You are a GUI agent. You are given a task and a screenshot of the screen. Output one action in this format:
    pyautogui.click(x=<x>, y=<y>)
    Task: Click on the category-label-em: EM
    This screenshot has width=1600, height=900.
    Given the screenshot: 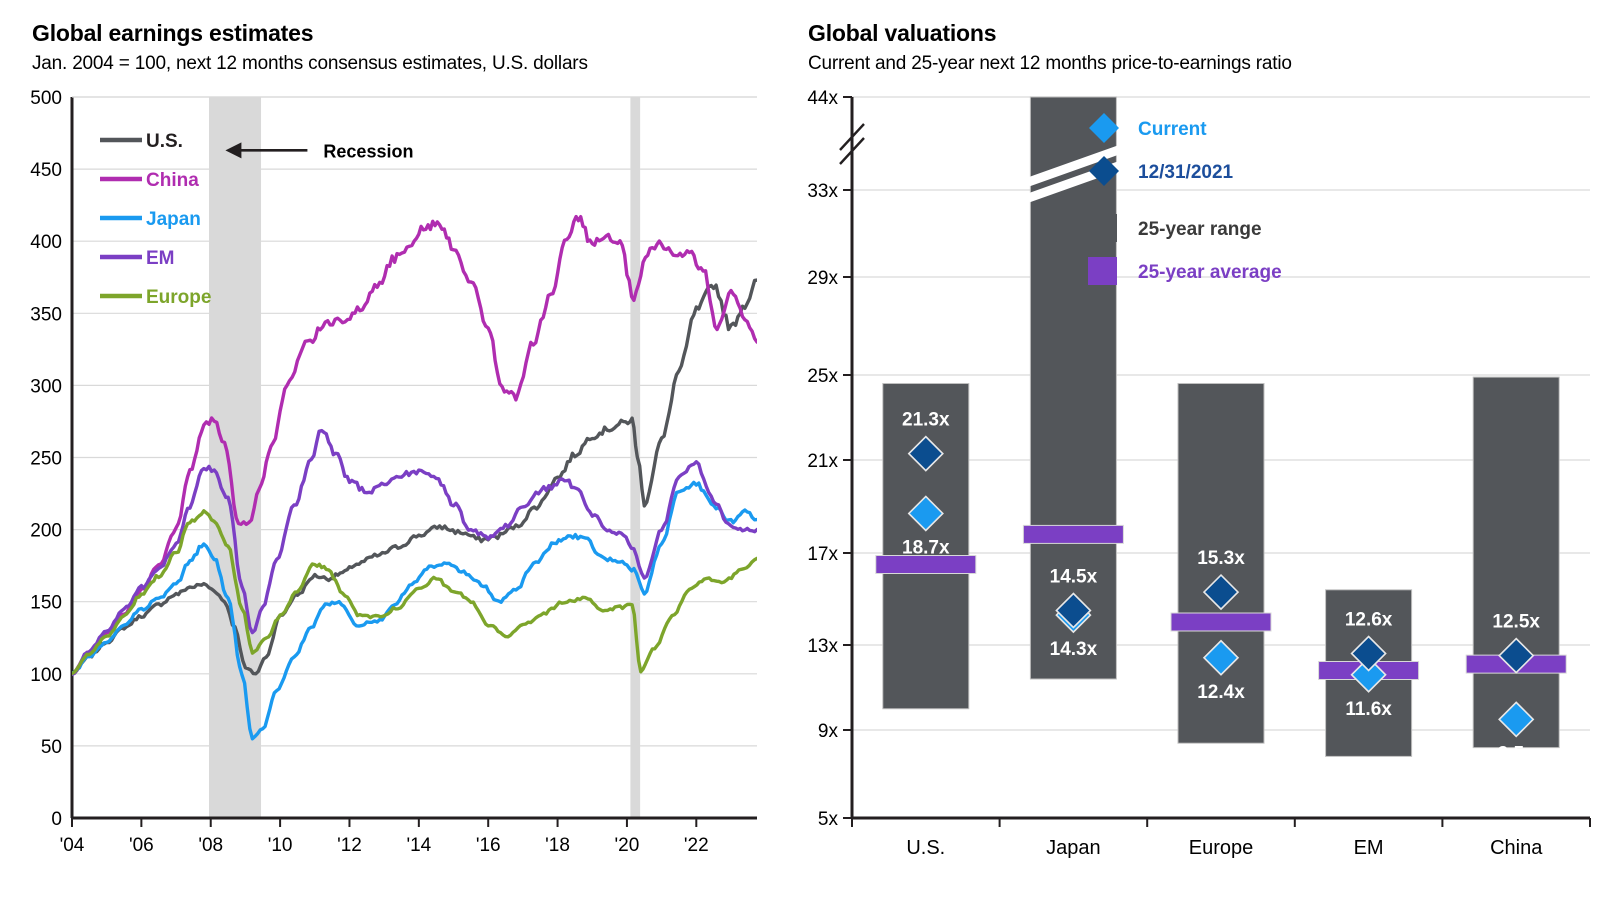 What is the action you would take?
    pyautogui.click(x=1369, y=848)
    